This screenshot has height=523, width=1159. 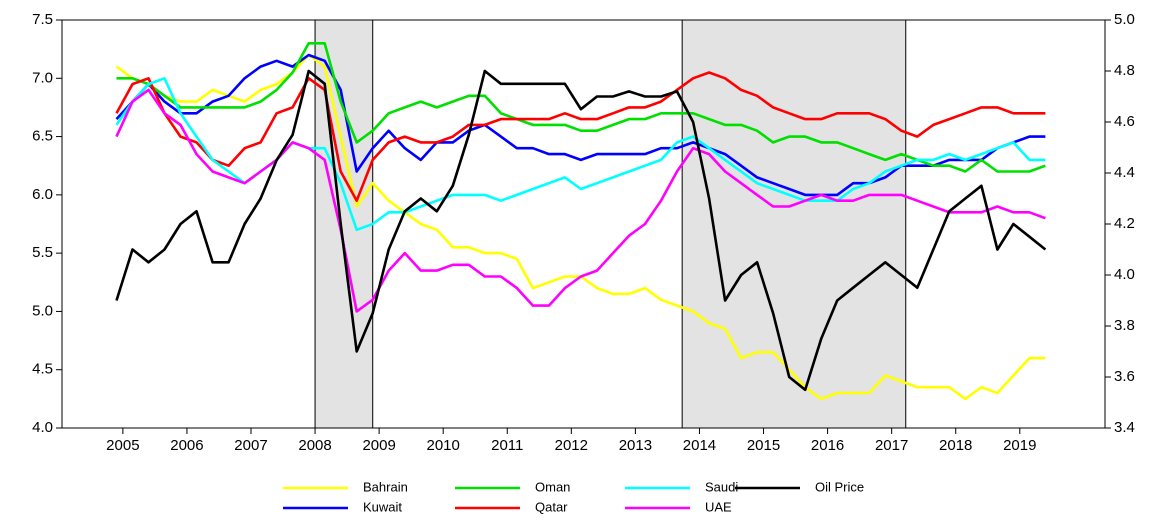 What do you see at coordinates (635, 445) in the screenshot?
I see `x-tick-label: 2013` at bounding box center [635, 445].